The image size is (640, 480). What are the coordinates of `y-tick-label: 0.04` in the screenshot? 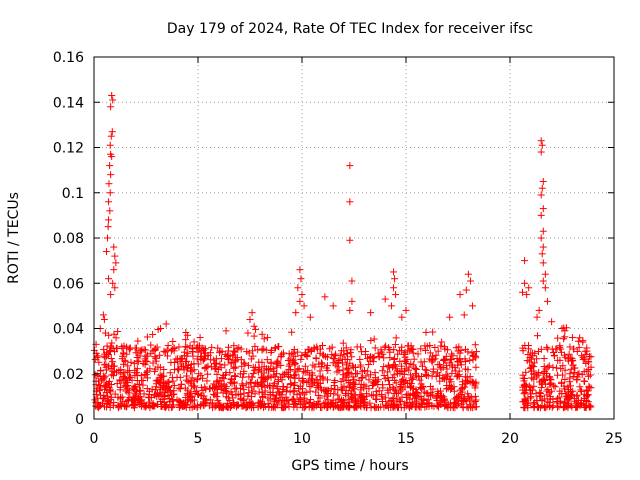 It's located at (68, 330).